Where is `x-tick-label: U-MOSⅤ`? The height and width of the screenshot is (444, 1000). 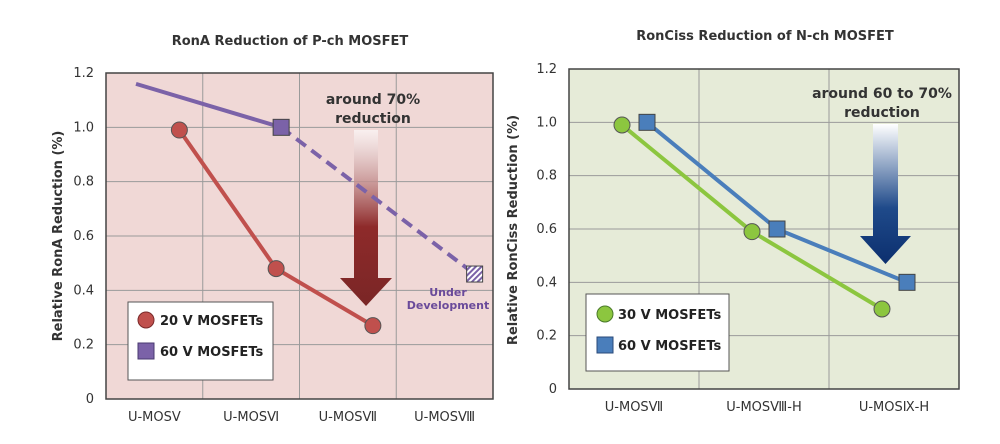
x-tick-label: U-MOSⅤ is located at coordinates (154, 417).